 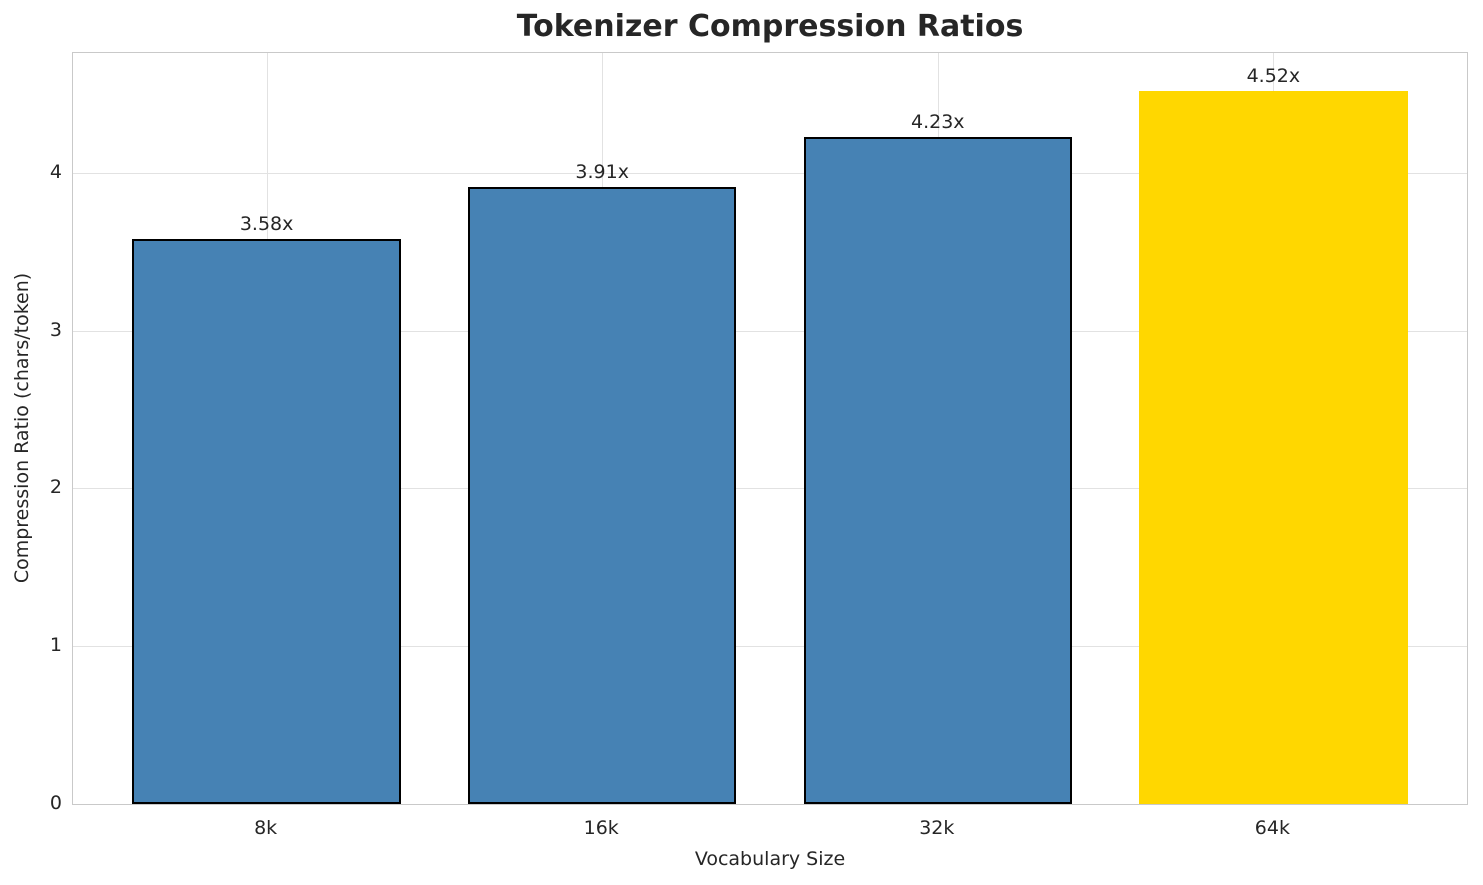 What do you see at coordinates (266, 521) in the screenshot?
I see `bar-8k` at bounding box center [266, 521].